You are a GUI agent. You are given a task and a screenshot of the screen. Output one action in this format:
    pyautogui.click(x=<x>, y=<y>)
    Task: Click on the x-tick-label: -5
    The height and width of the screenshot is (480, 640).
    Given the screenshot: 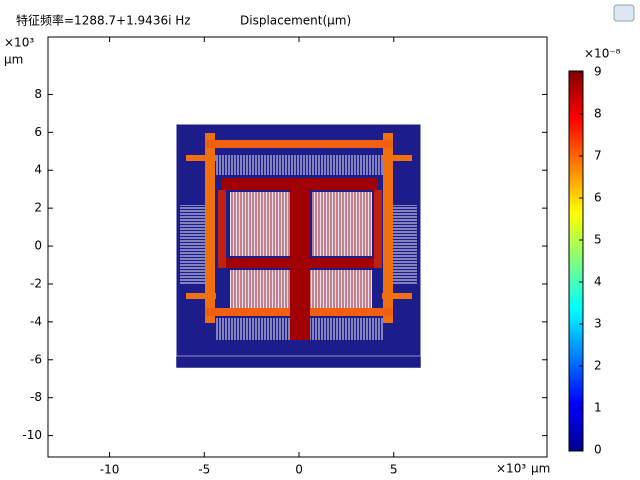 What is the action you would take?
    pyautogui.click(x=204, y=470)
    